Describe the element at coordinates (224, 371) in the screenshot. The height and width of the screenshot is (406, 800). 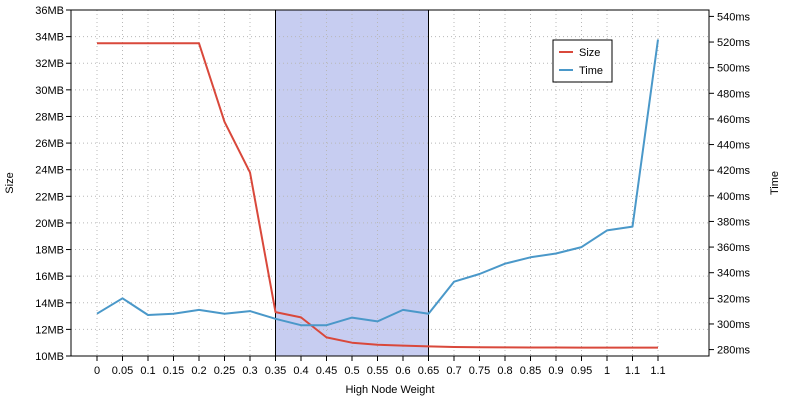
I see `x-axis-tick-label: 0.25` at that location.